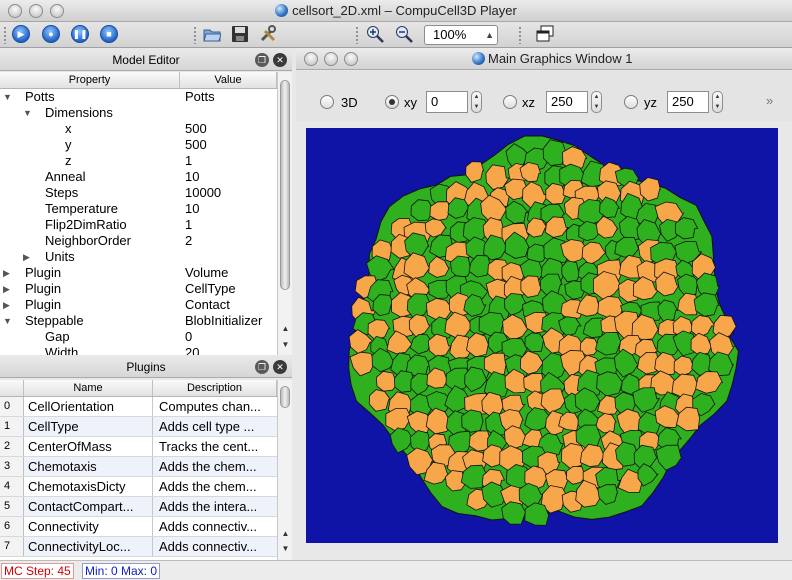 The image size is (792, 580). Describe the element at coordinates (189, 336) in the screenshot. I see `property-value: 0` at that location.